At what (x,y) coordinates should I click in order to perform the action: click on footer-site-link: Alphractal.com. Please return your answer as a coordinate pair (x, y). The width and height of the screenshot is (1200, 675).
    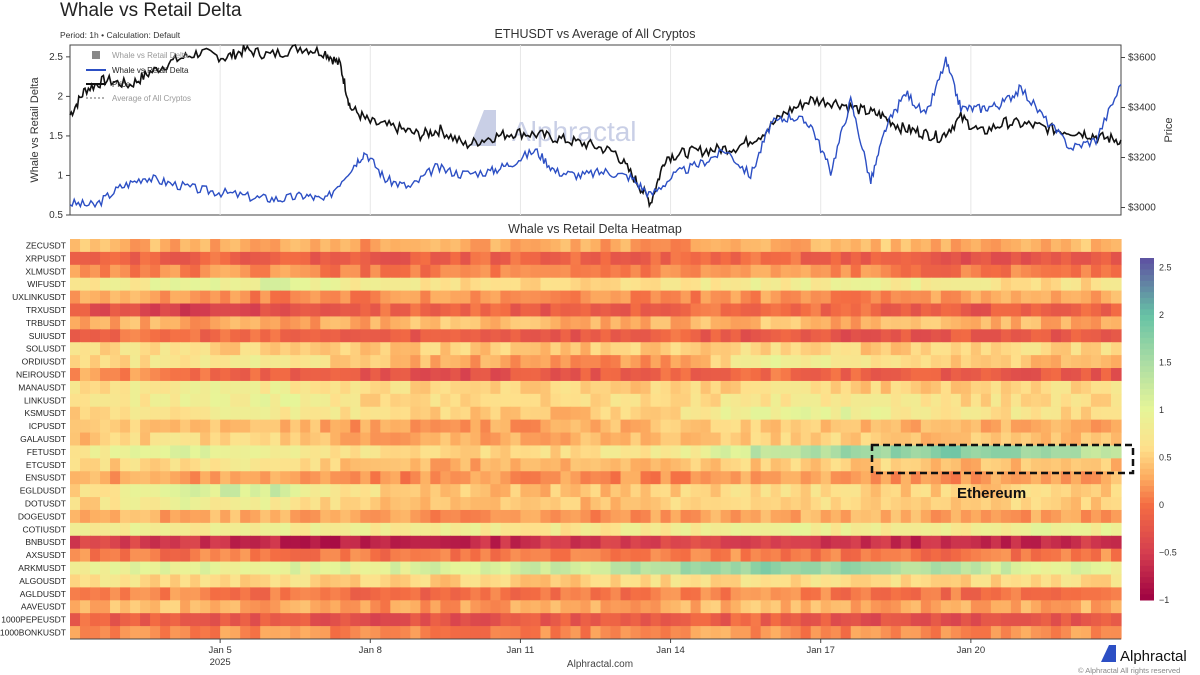
    Looking at the image, I should click on (600, 664).